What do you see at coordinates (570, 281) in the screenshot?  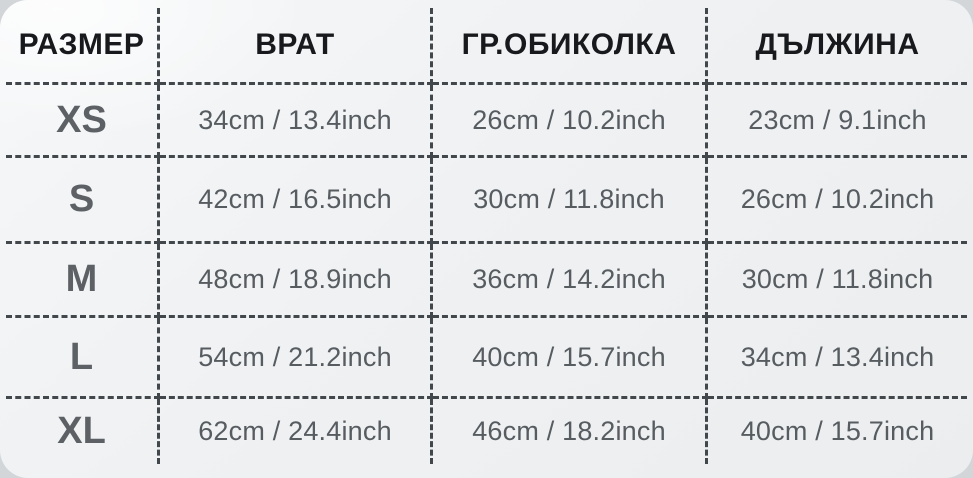 I see `girth-value-m: 36cm / 14.2inch` at bounding box center [570, 281].